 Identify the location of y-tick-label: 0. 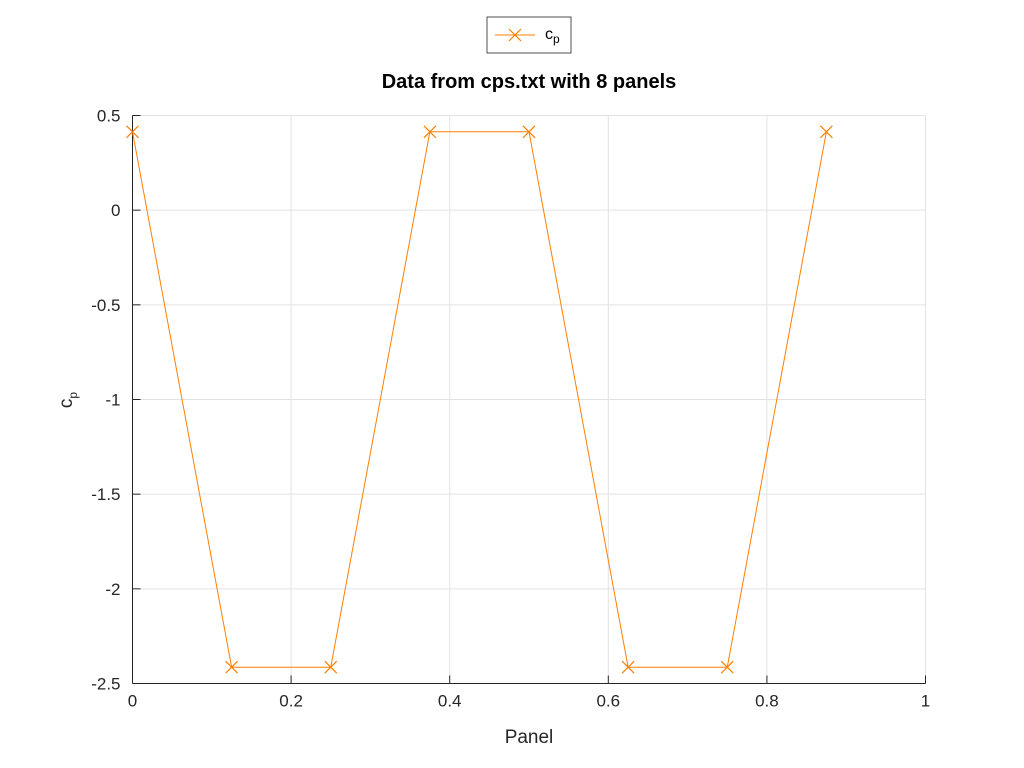
(115, 210).